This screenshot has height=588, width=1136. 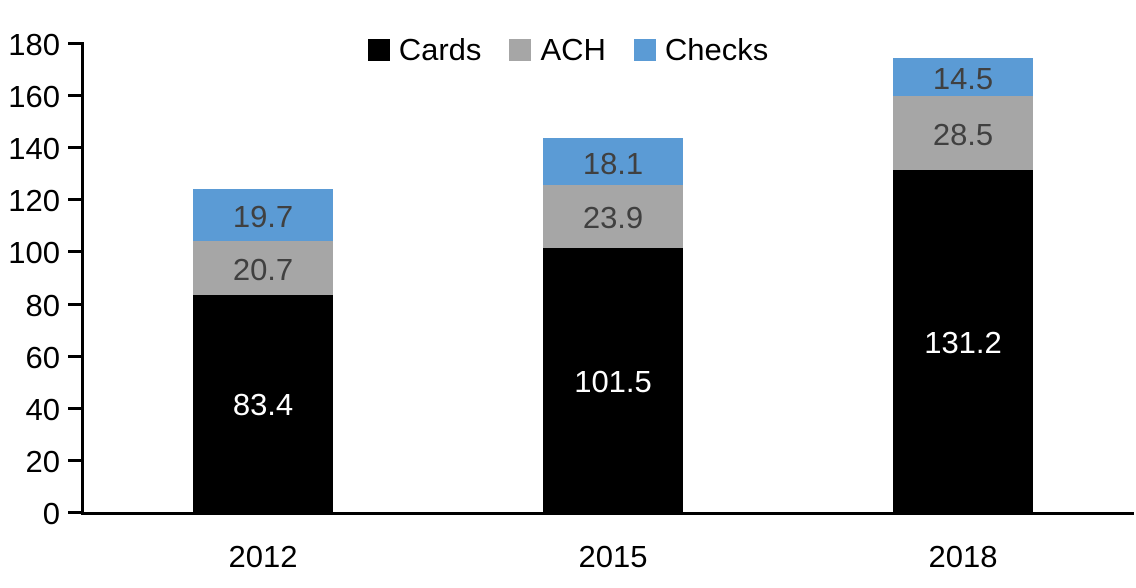 What do you see at coordinates (82, 278) in the screenshot?
I see `y-axis` at bounding box center [82, 278].